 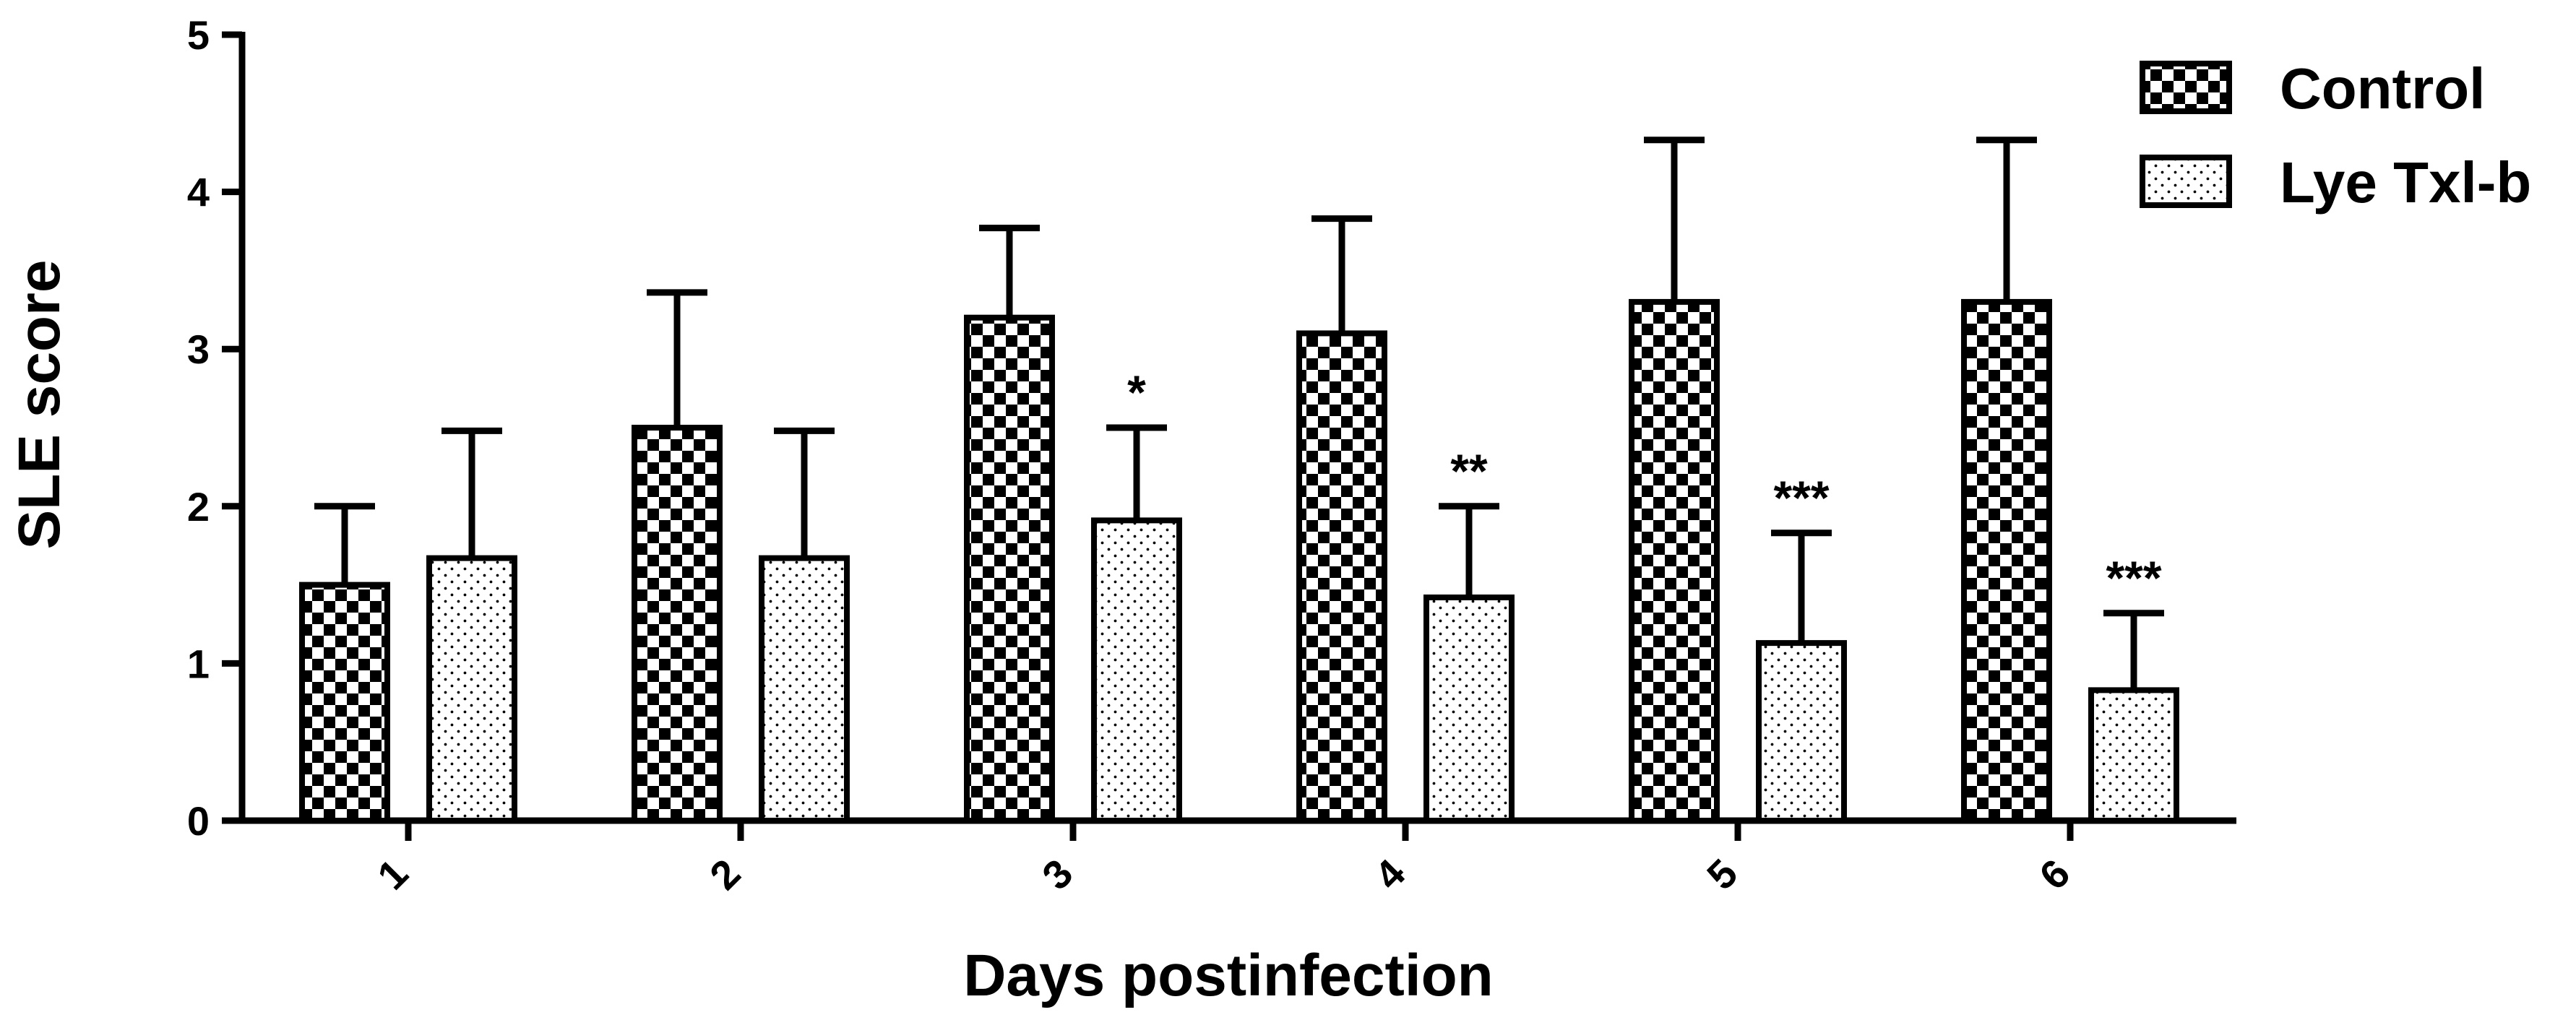 I want to click on x-tick-label-6: 6, so click(x=2054, y=874).